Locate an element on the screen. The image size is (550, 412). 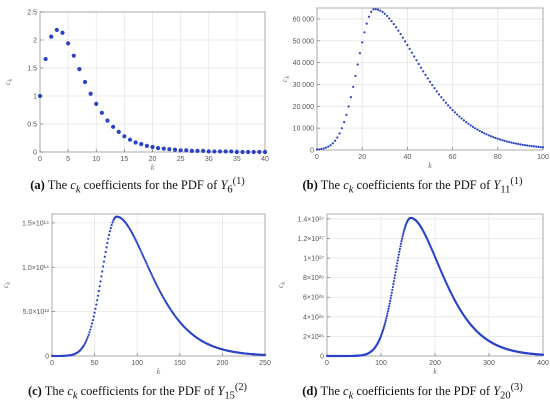
caption-b-var: Y is located at coordinates (497, 185).